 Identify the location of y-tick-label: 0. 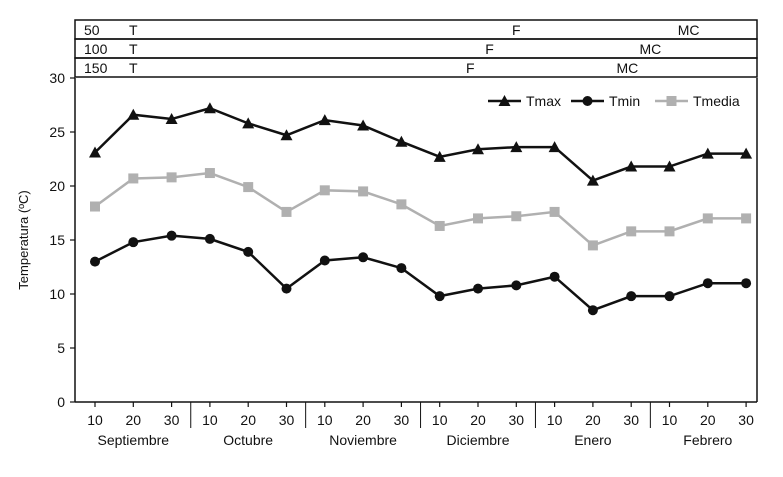
(61, 402).